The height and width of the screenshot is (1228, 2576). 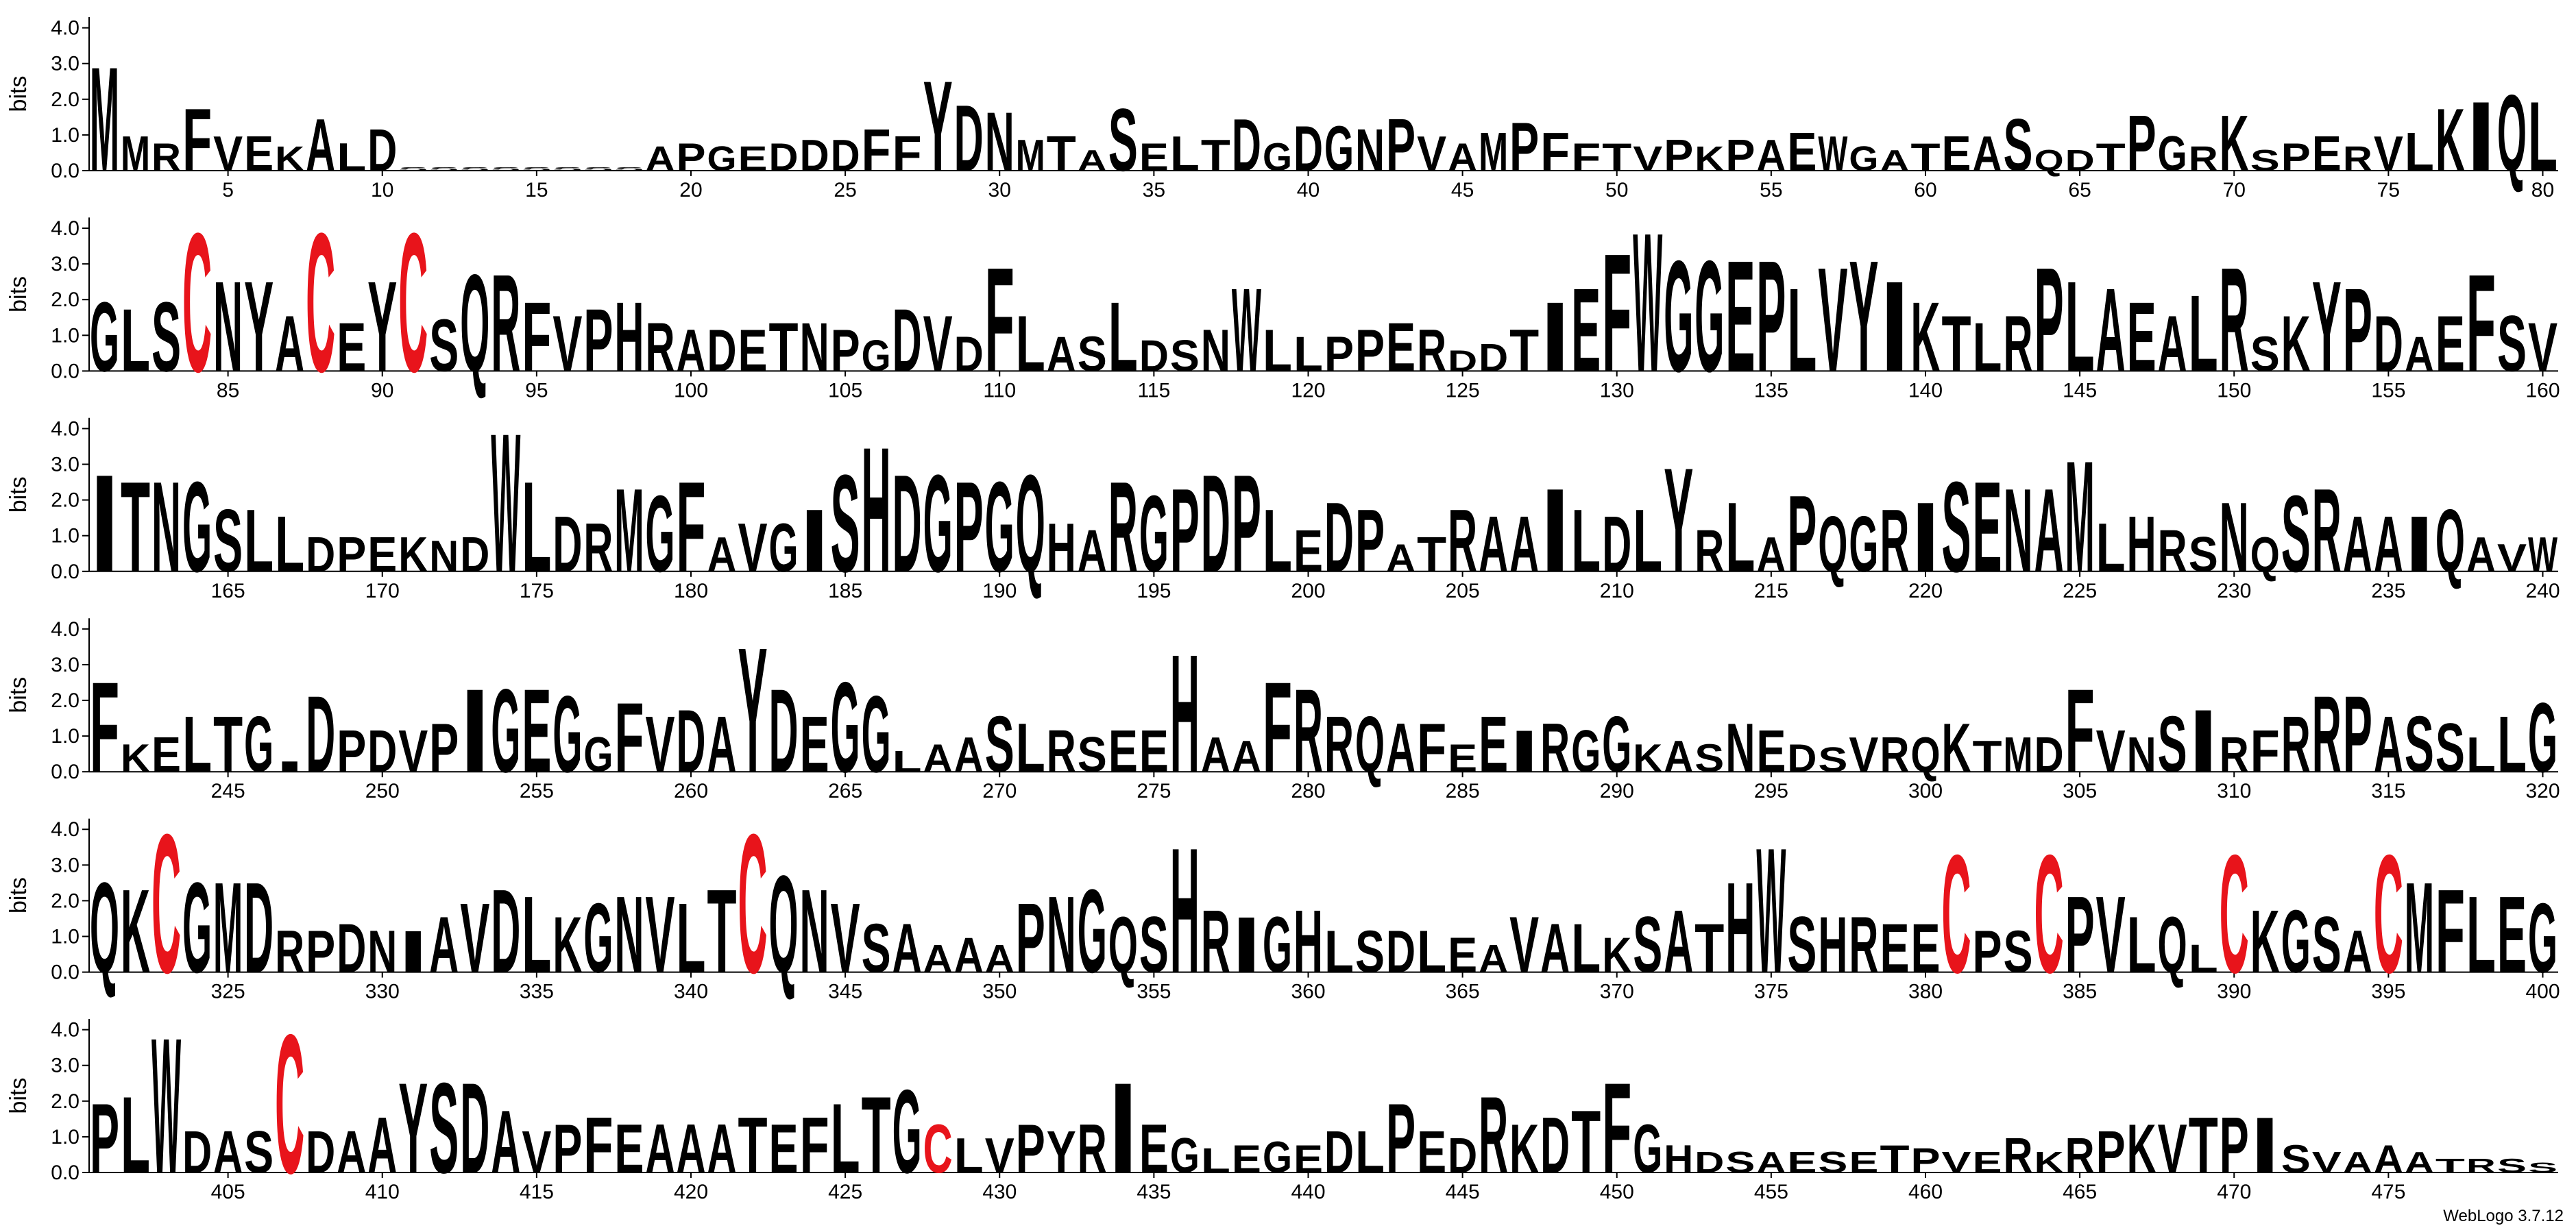 What do you see at coordinates (382, 327) in the screenshot?
I see `letter: Y` at bounding box center [382, 327].